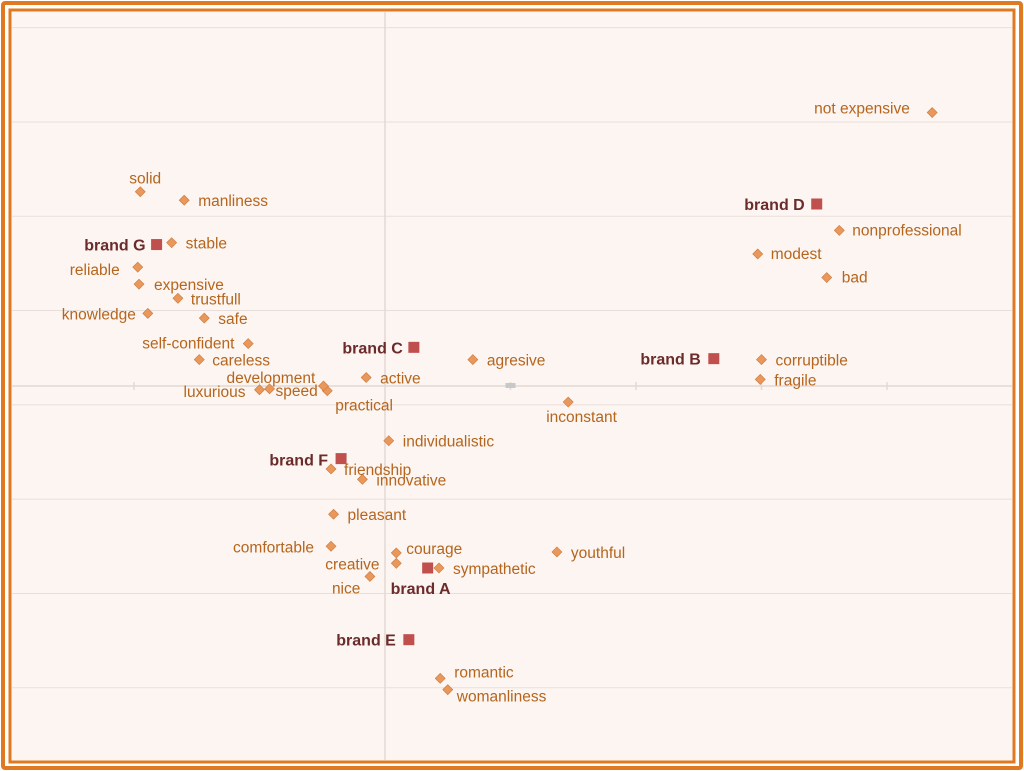 The width and height of the screenshot is (1024, 771). What do you see at coordinates (557, 552) in the screenshot?
I see `point-youthful` at bounding box center [557, 552].